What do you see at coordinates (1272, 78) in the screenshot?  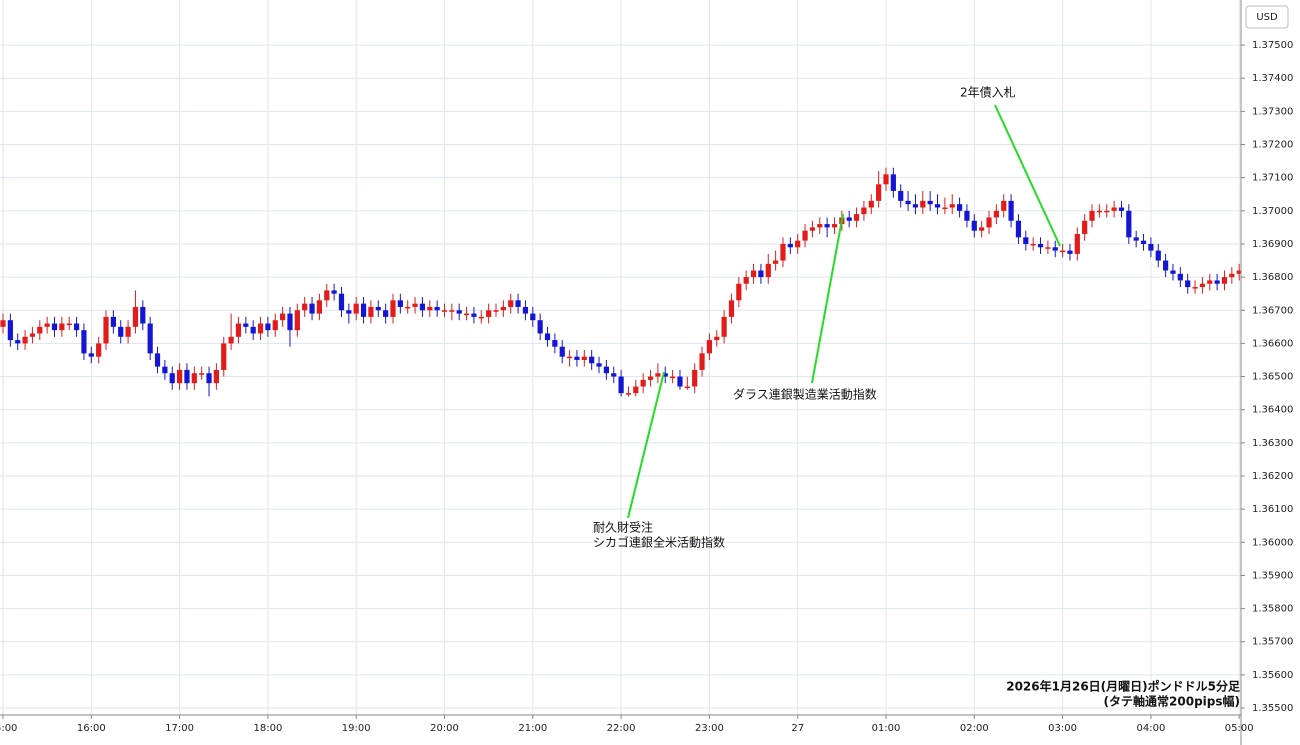 I see `y-tick-label: 1.37400` at bounding box center [1272, 78].